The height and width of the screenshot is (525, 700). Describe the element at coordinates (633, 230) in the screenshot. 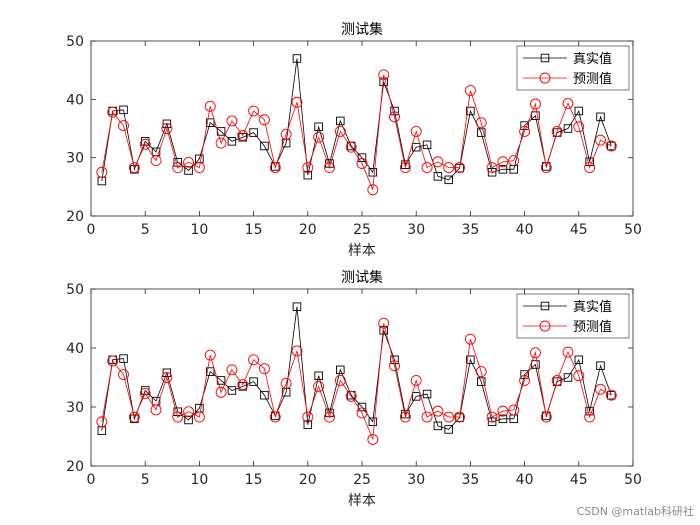

I see `x-tick-label: 50` at that location.